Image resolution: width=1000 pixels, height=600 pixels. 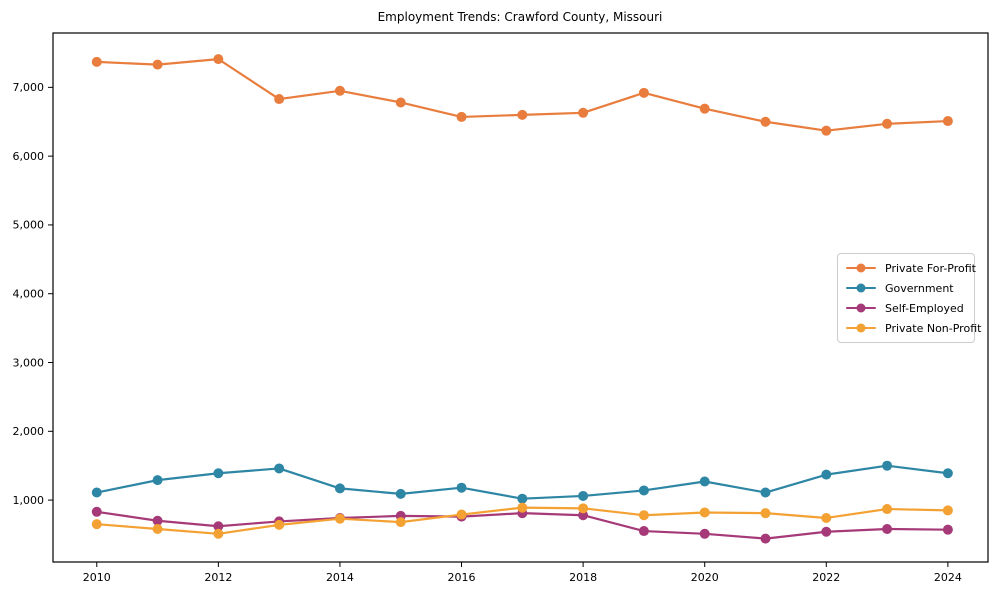 I want to click on y-tick-label: 5,000, so click(x=29, y=225).